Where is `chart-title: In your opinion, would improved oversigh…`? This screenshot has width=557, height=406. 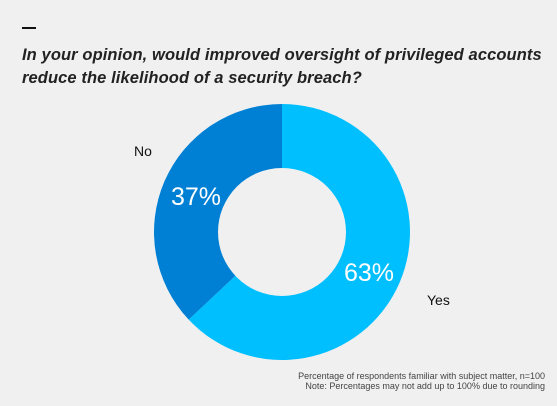
chart-title: In your opinion, would improved oversigh… is located at coordinates (282, 66).